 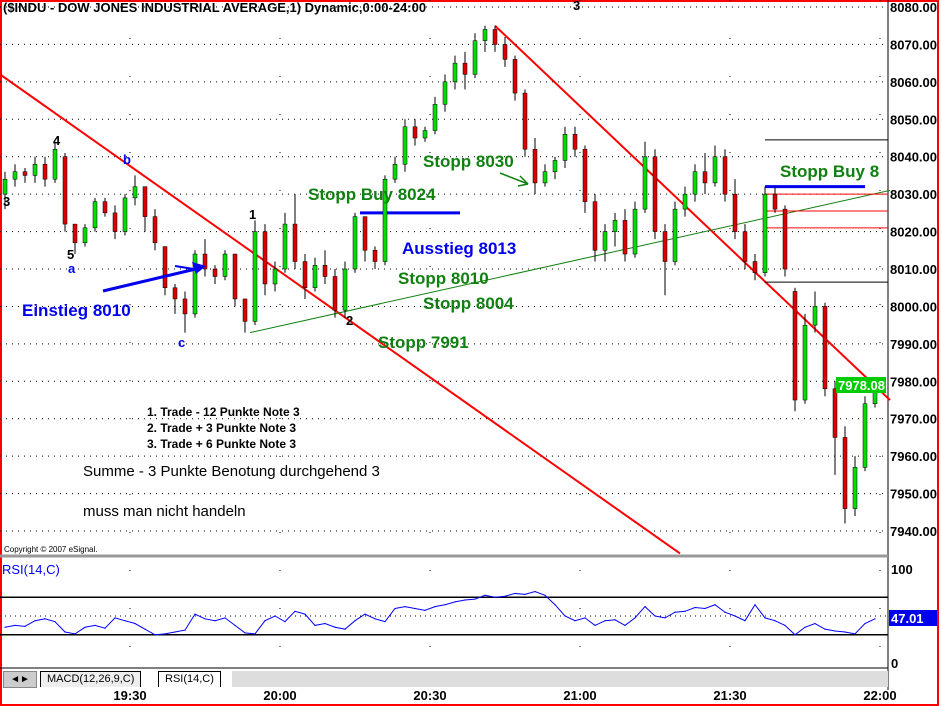 What do you see at coordinates (576, 6) in the screenshot?
I see `wave-label: 3` at bounding box center [576, 6].